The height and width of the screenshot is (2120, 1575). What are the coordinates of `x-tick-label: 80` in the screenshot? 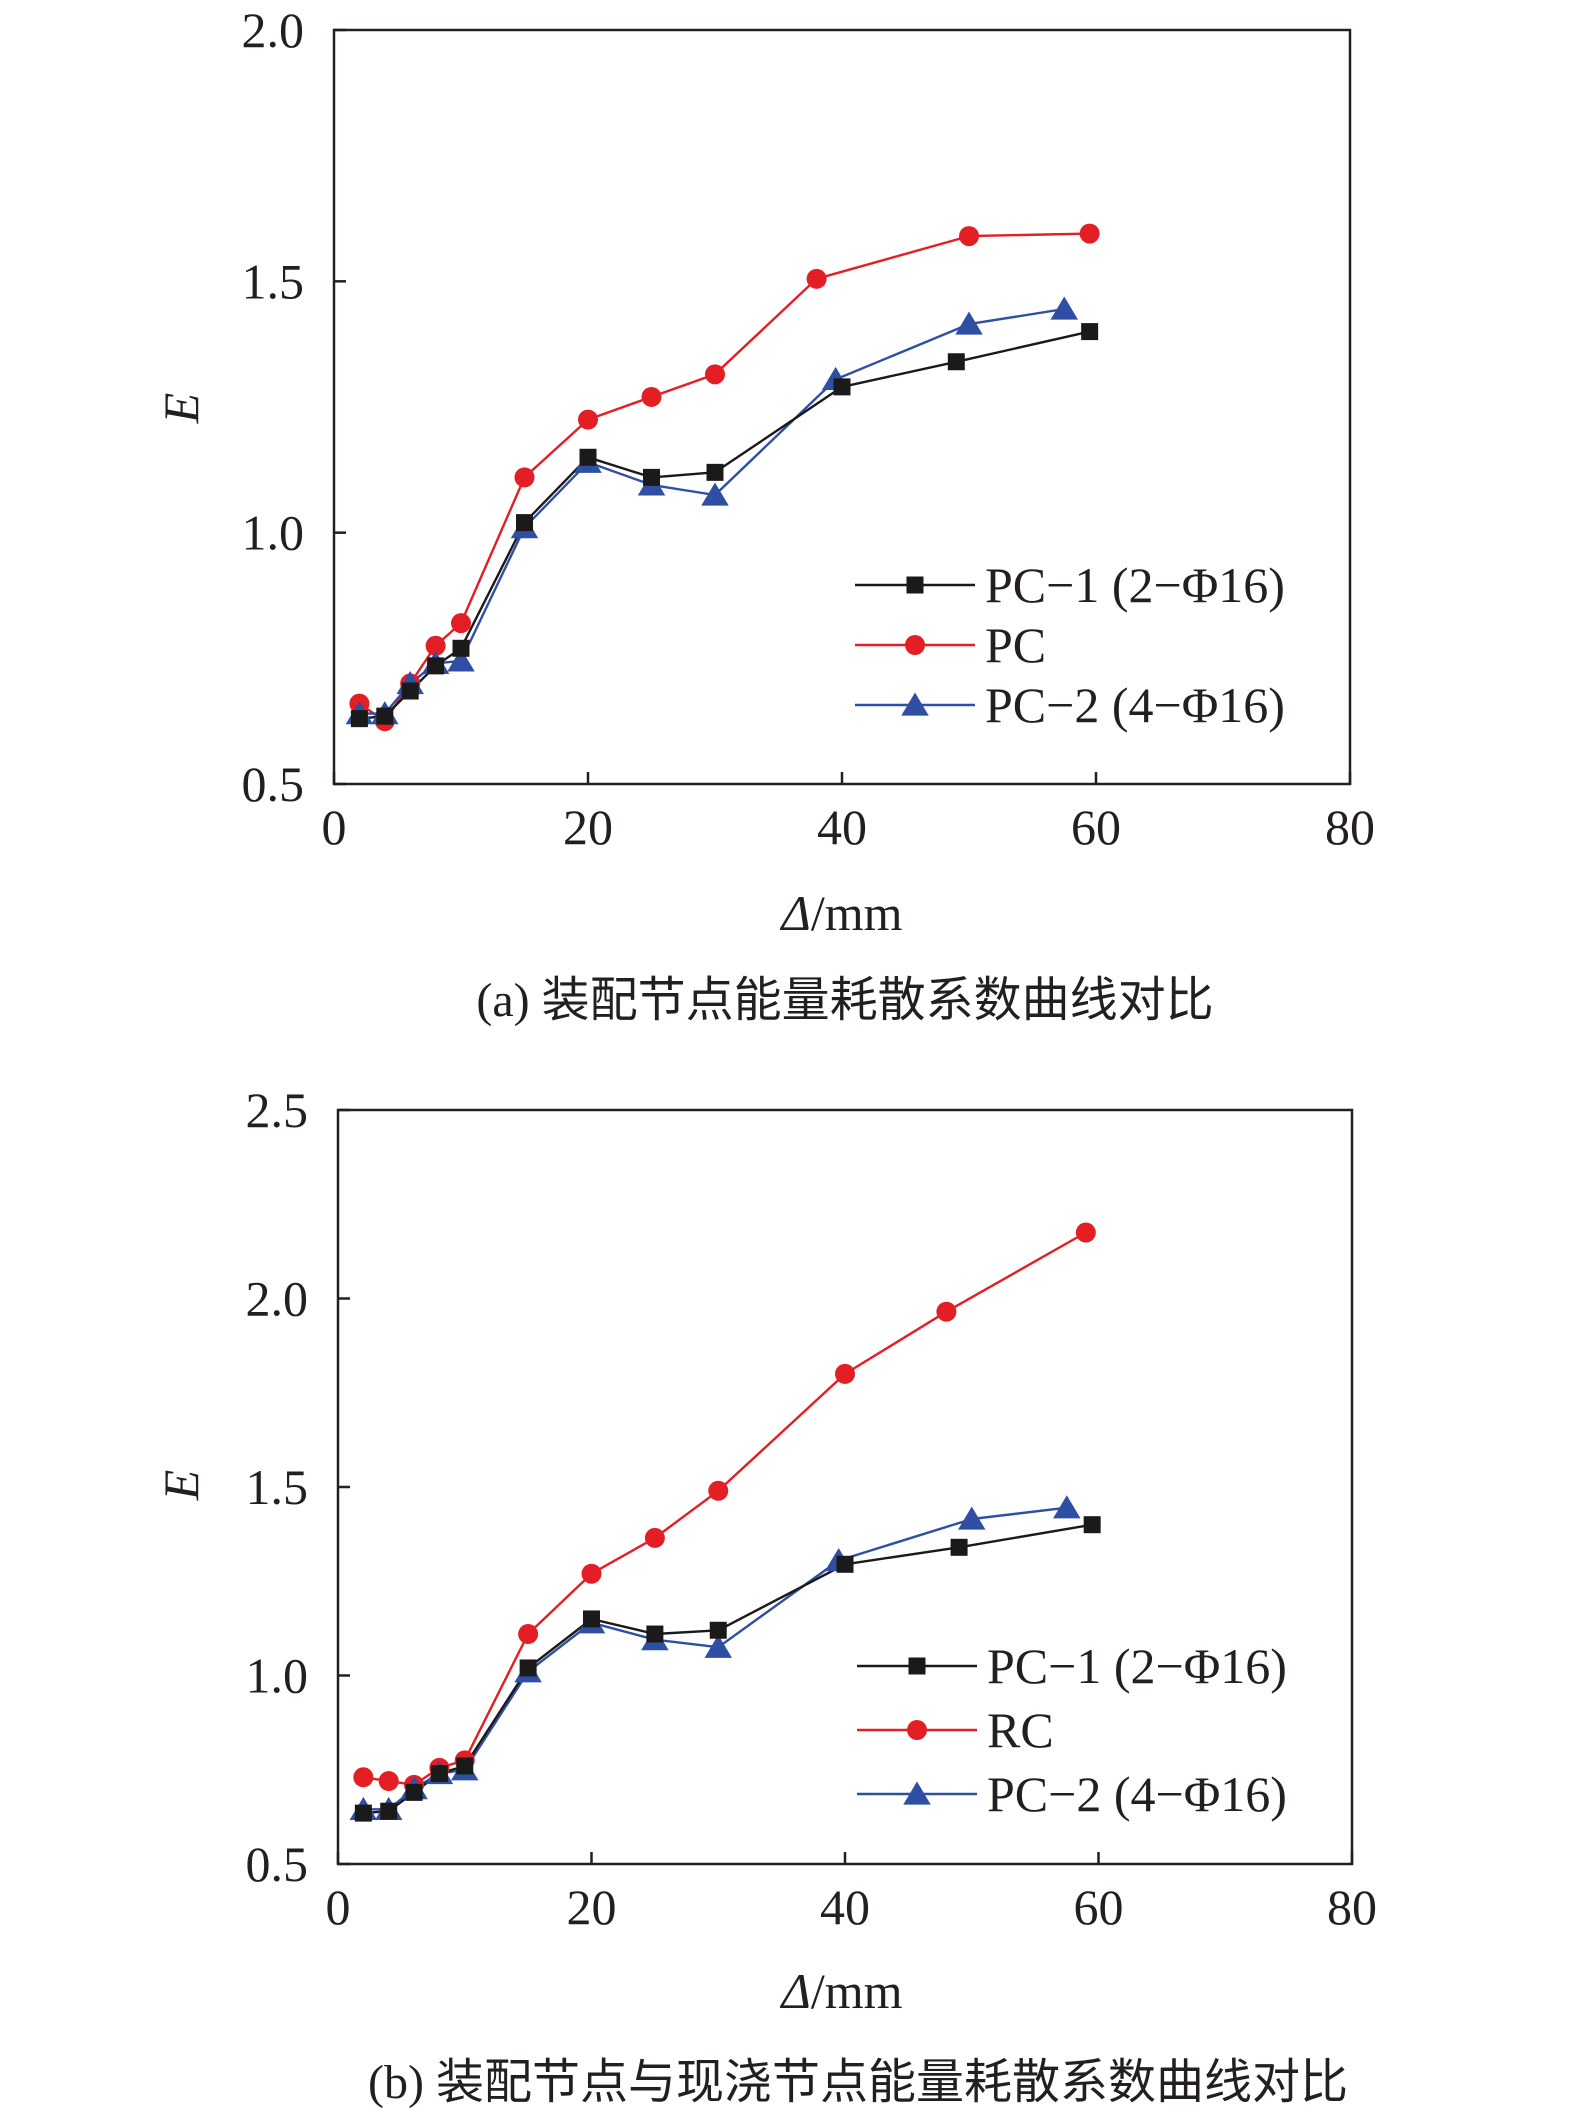 It's located at (1350, 827).